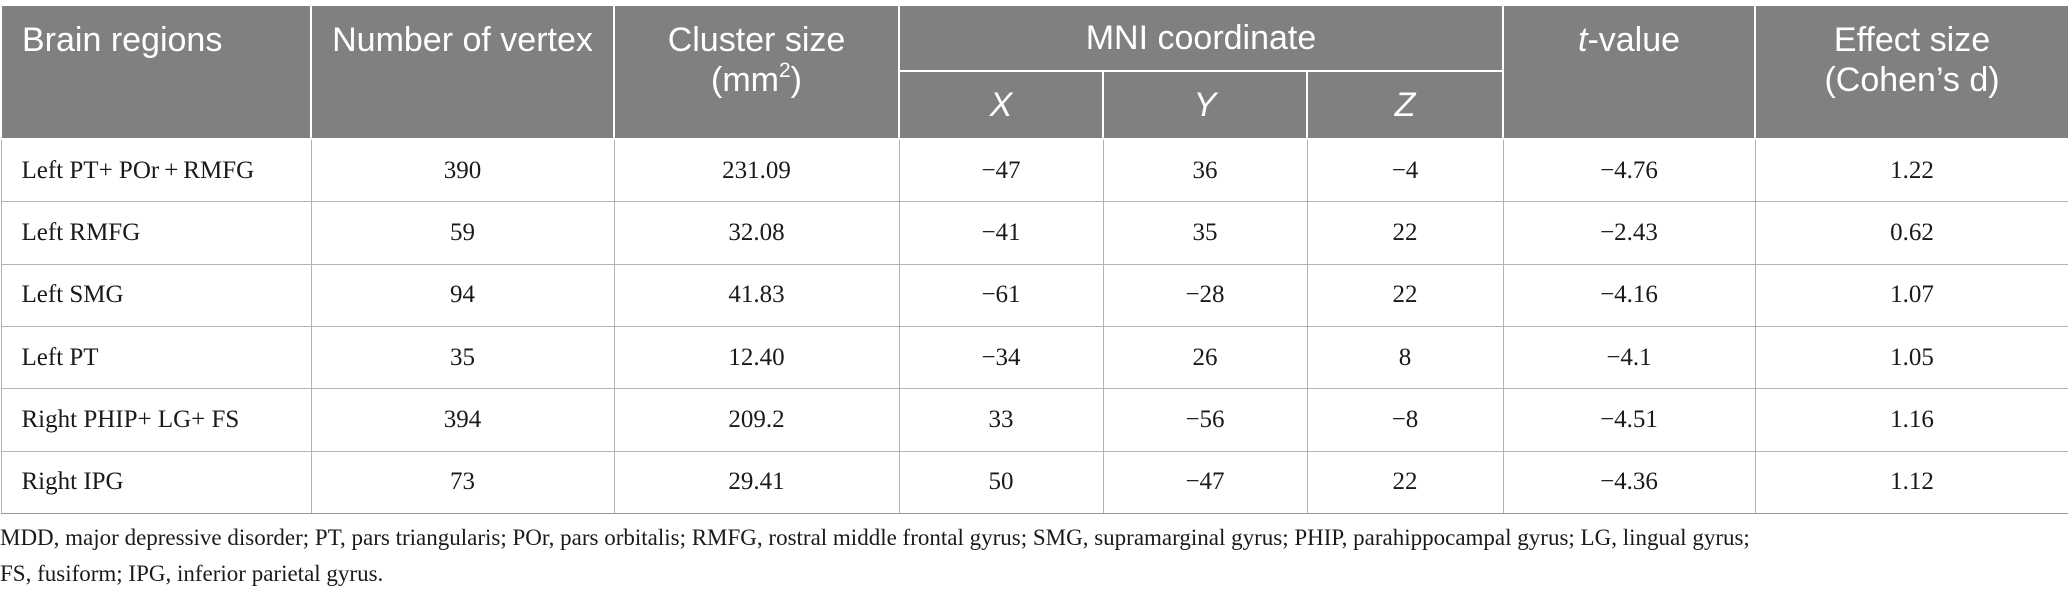  What do you see at coordinates (1911, 420) in the screenshot?
I see `cell-d: 1.16` at bounding box center [1911, 420].